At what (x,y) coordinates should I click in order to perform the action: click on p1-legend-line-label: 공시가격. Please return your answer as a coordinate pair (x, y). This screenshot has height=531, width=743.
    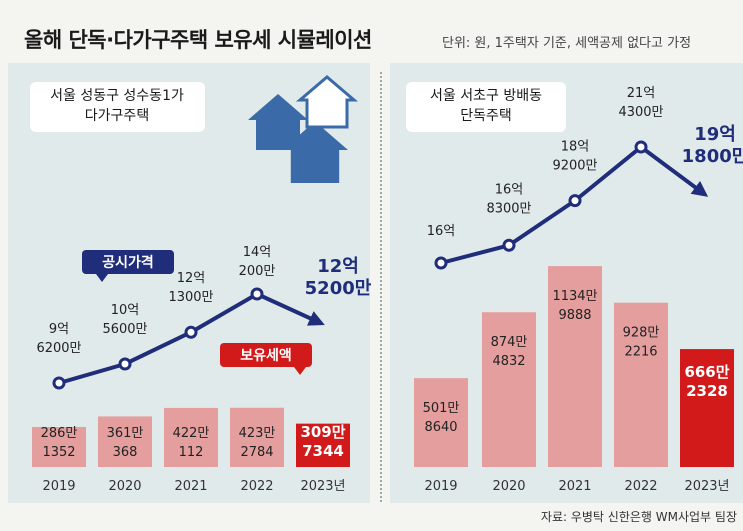
    Looking at the image, I should click on (128, 262).